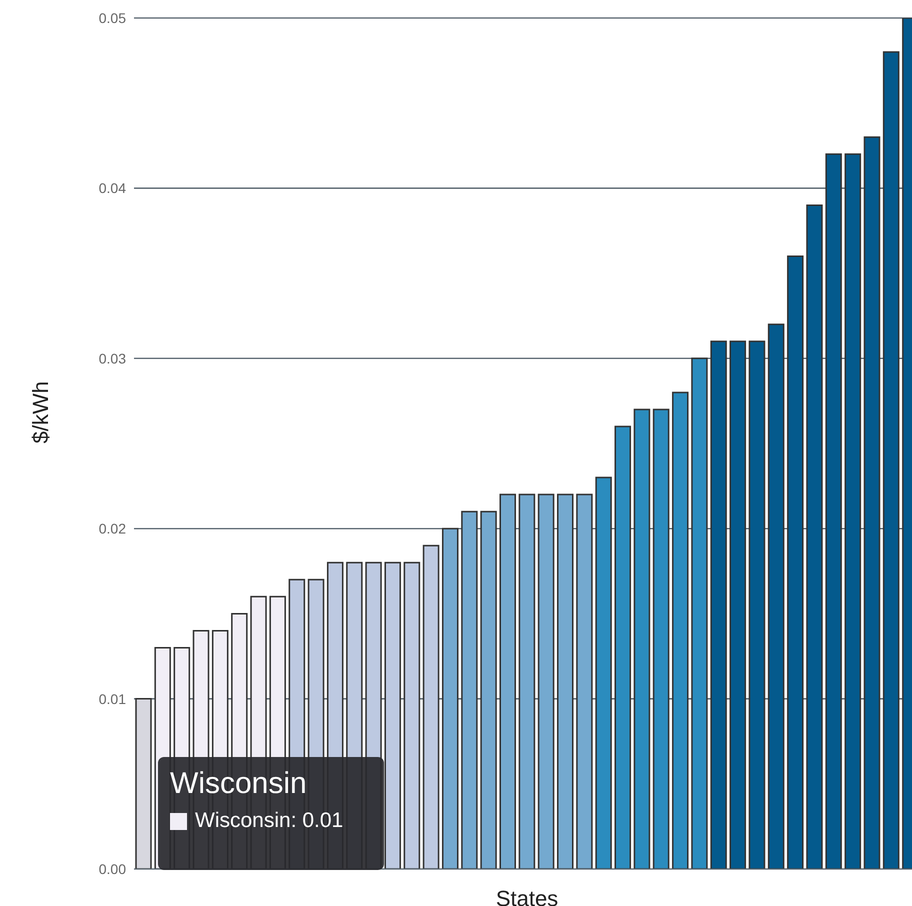  What do you see at coordinates (269, 821) in the screenshot?
I see `annotation: Wisconsin: 0.01` at bounding box center [269, 821].